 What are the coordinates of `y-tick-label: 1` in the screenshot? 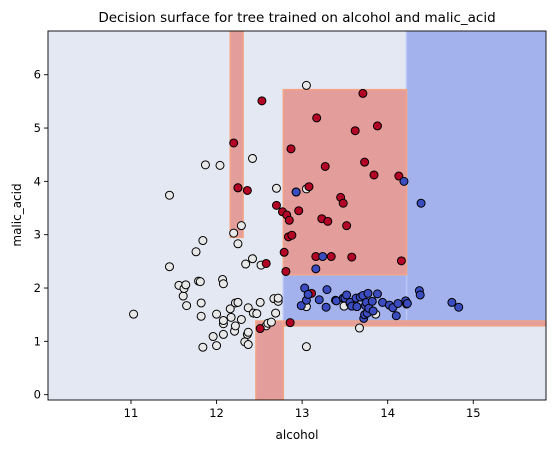 It's located at (37, 341).